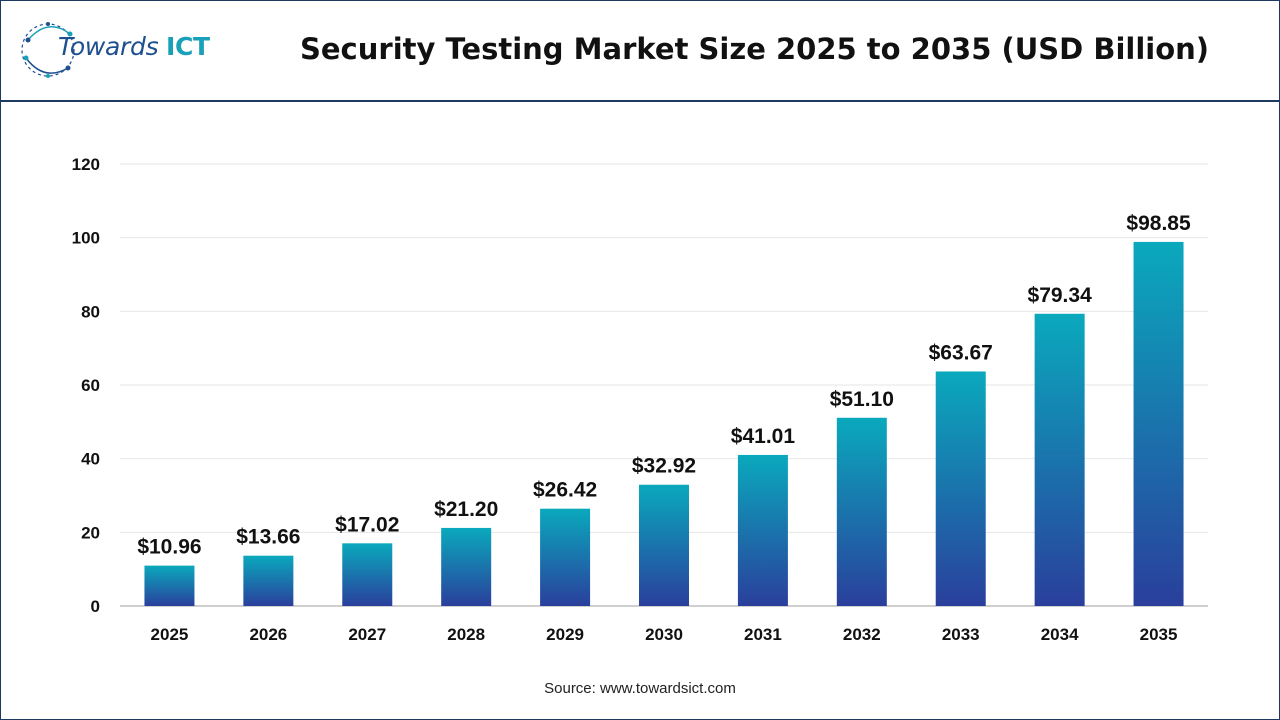 Image resolution: width=1280 pixels, height=720 pixels. Describe the element at coordinates (960, 488) in the screenshot. I see `bar-2033` at that location.